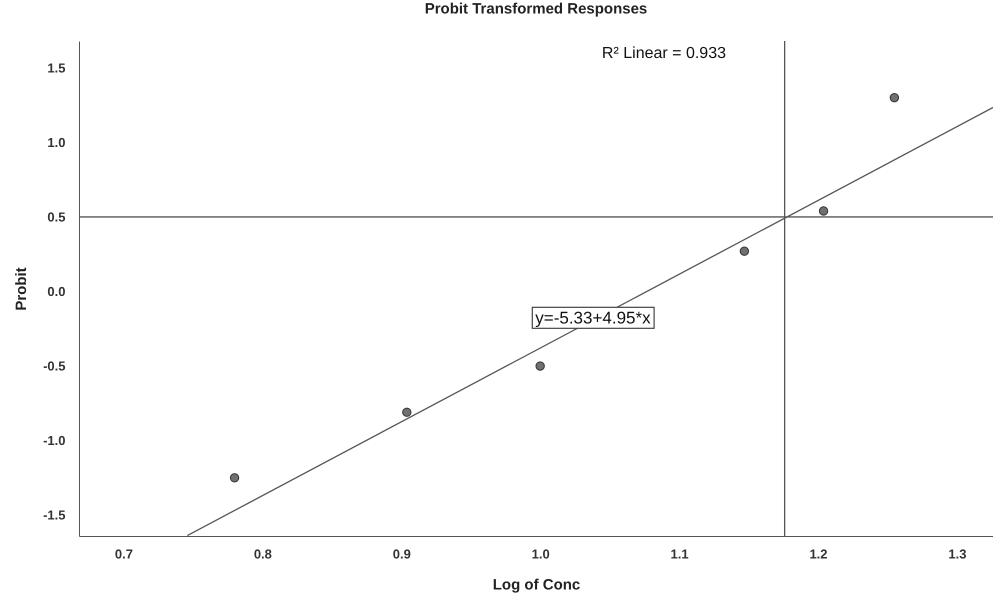 The height and width of the screenshot is (604, 993). Describe the element at coordinates (541, 554) in the screenshot. I see `x-tick-label: 1.0` at that location.